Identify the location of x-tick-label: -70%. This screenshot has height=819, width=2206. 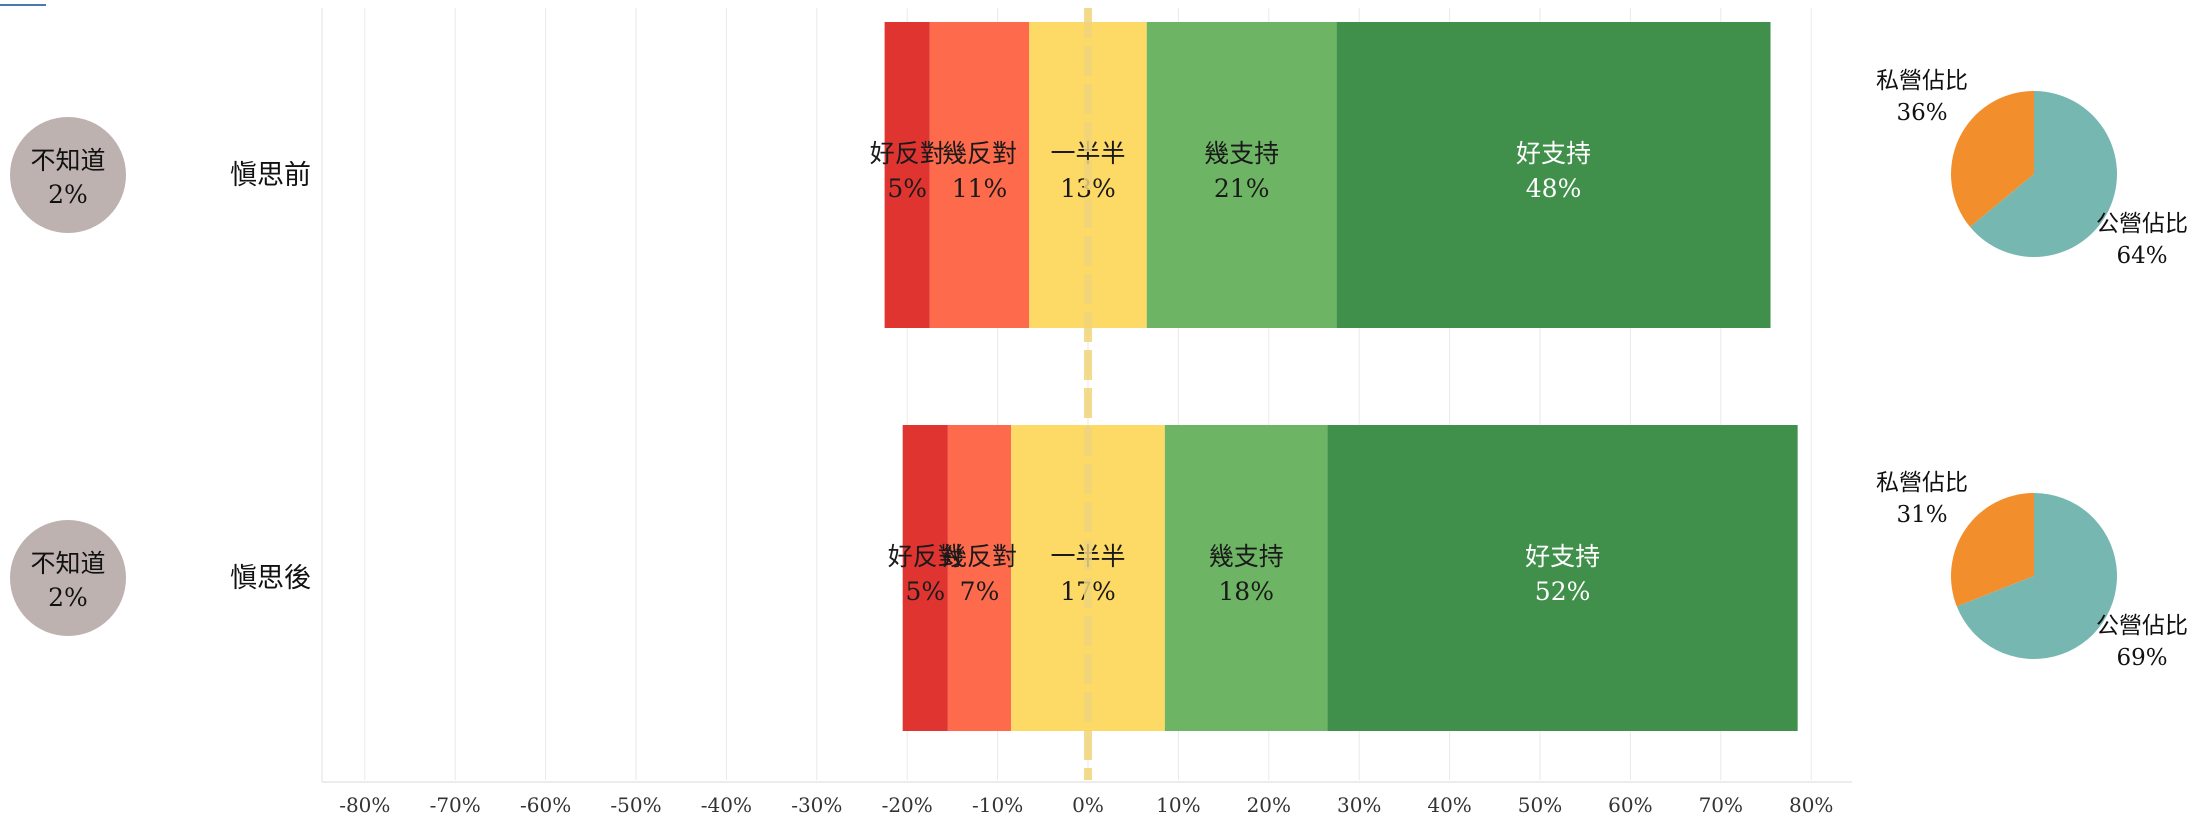
(455, 805).